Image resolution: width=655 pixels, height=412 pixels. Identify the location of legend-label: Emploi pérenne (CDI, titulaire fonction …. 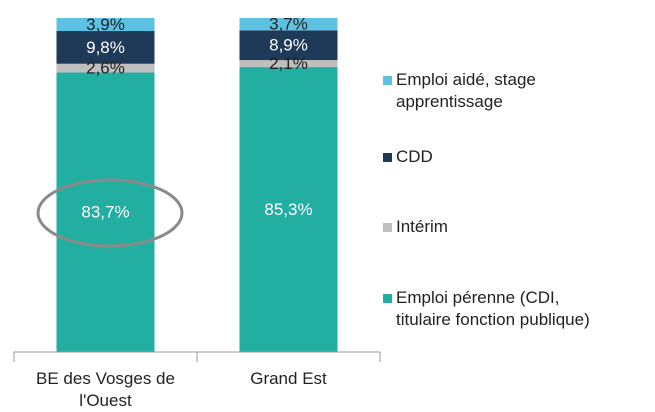
(493, 308).